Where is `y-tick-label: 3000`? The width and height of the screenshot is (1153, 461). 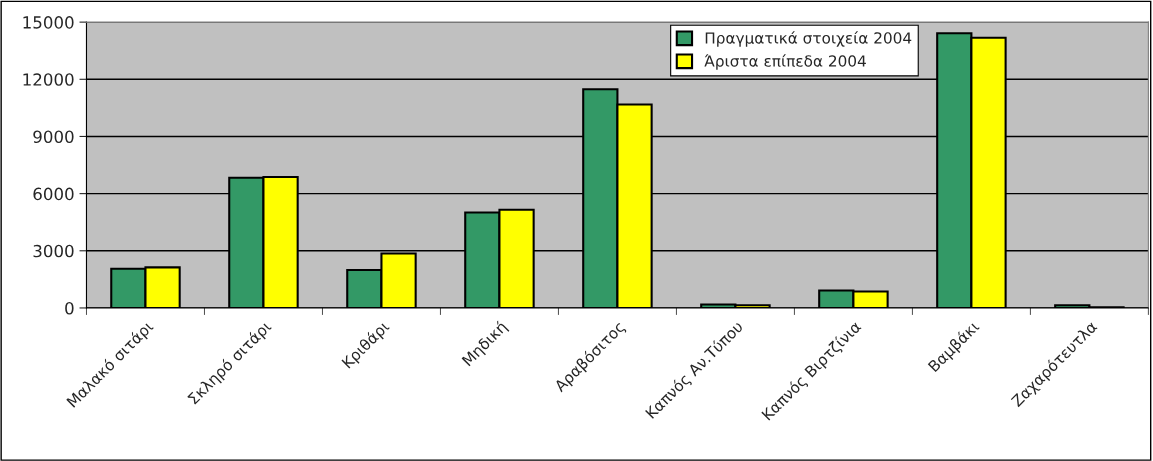
y-tick-label: 3000 is located at coordinates (53, 251).